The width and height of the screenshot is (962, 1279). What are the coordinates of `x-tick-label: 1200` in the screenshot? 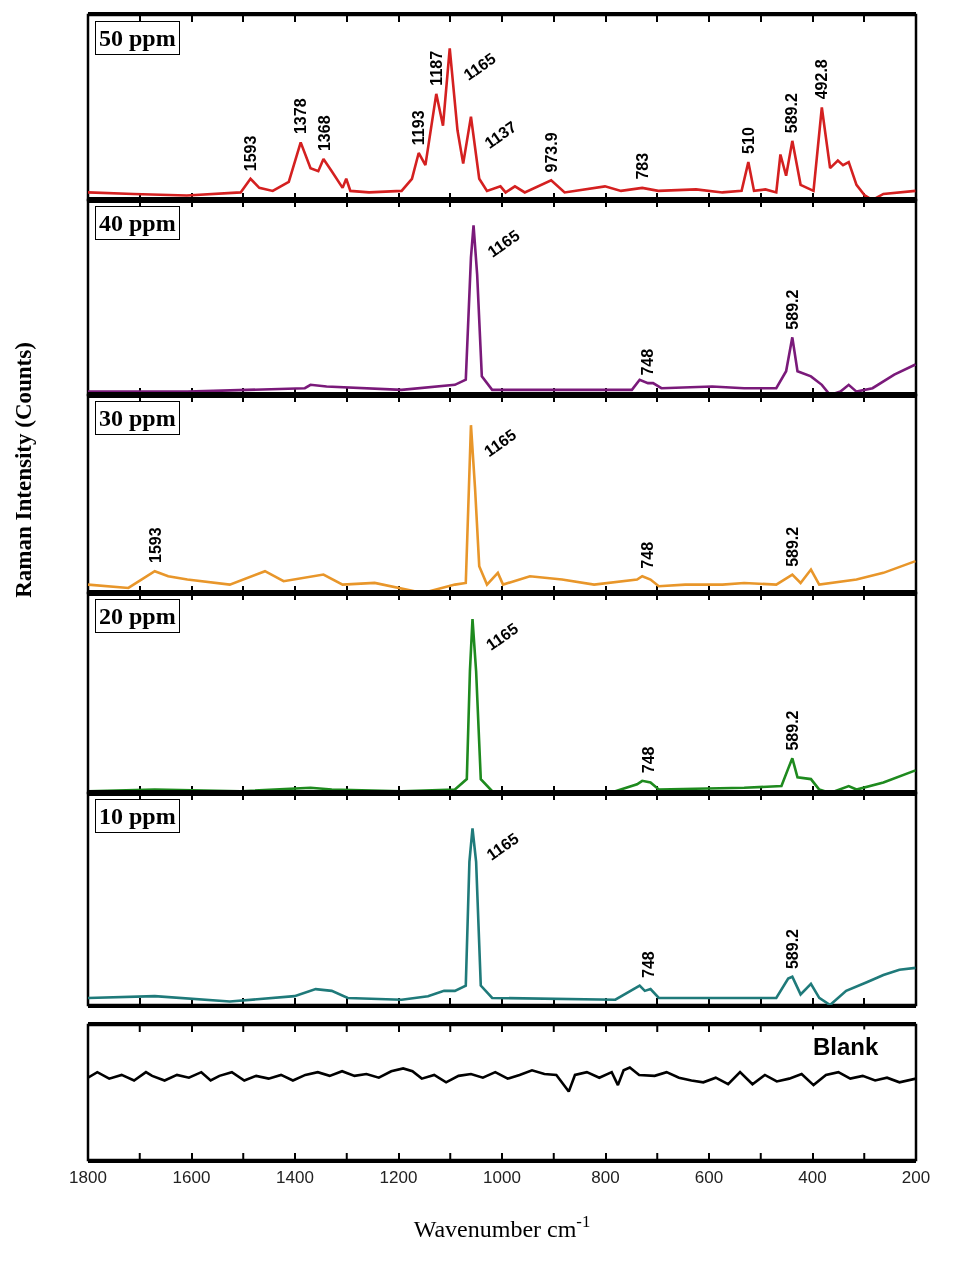 It's located at (398, 1178).